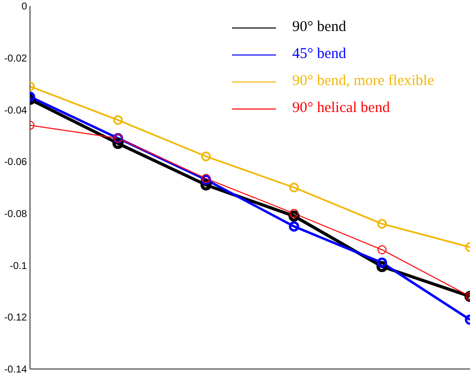 The width and height of the screenshot is (474, 377). I want to click on y-tick-label: -0.04, so click(16, 110).